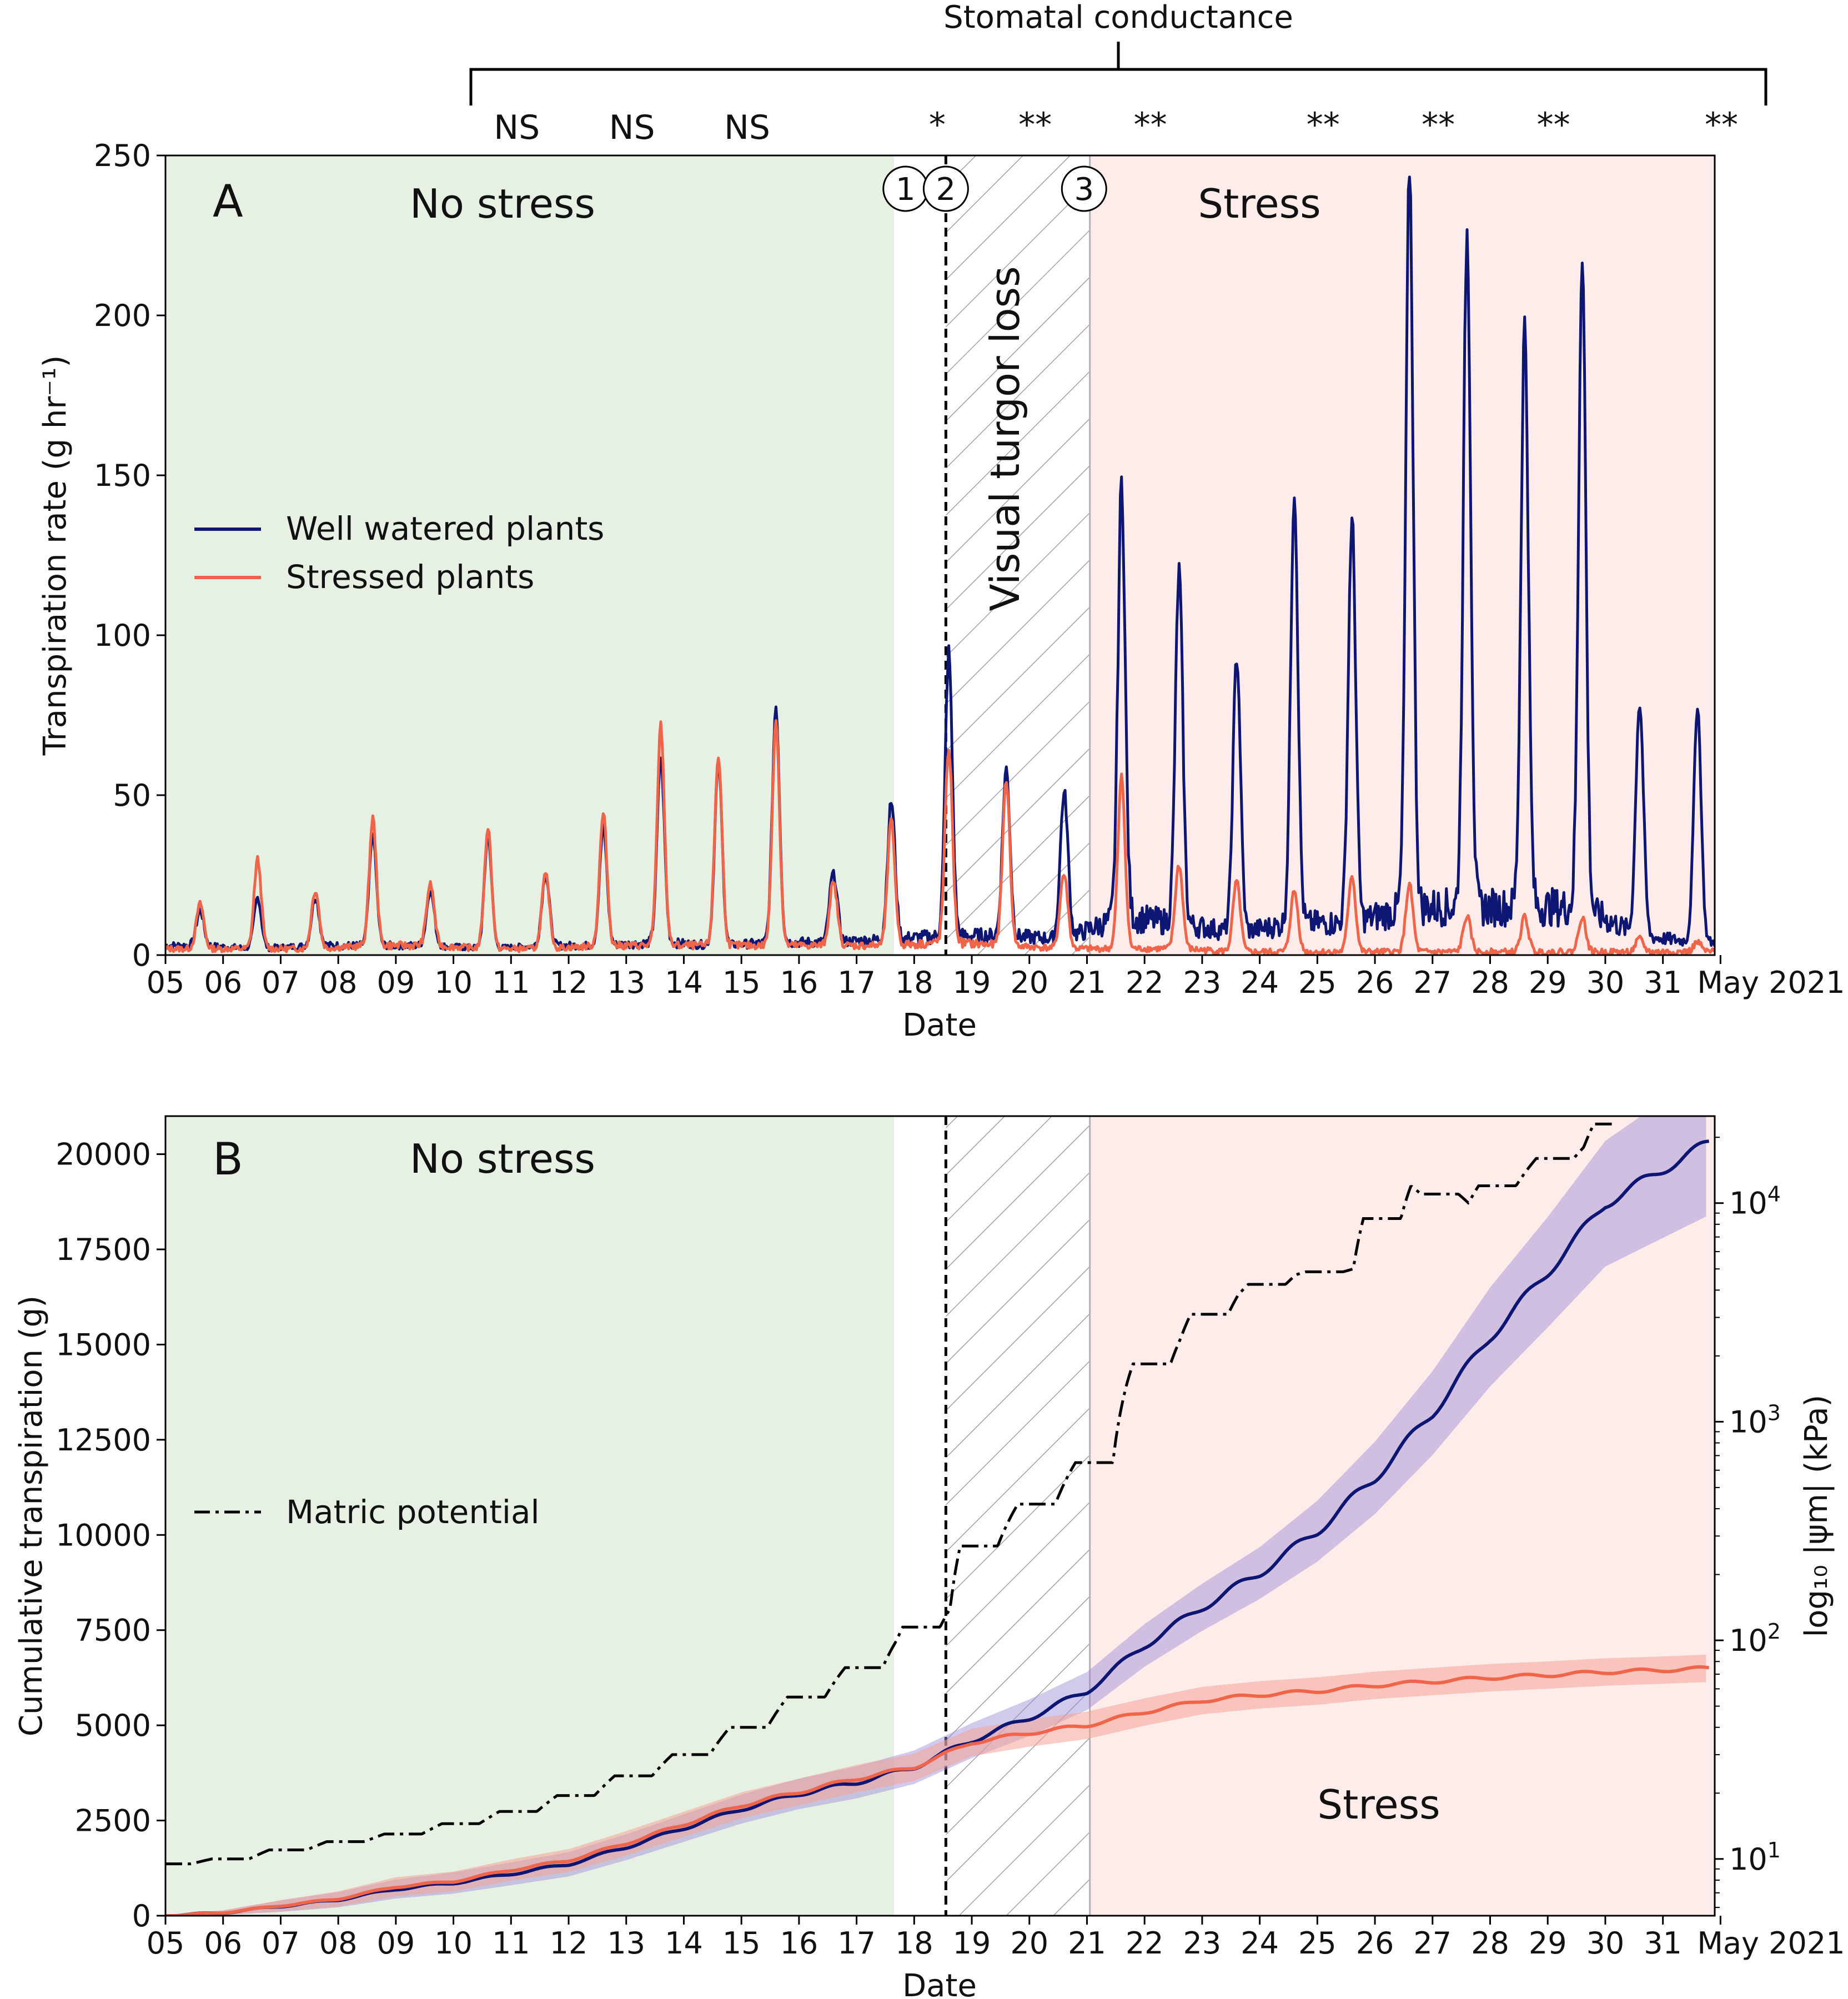  Describe the element at coordinates (1118, 18) in the screenshot. I see `stomatal-title: Stomatal conductance` at that location.